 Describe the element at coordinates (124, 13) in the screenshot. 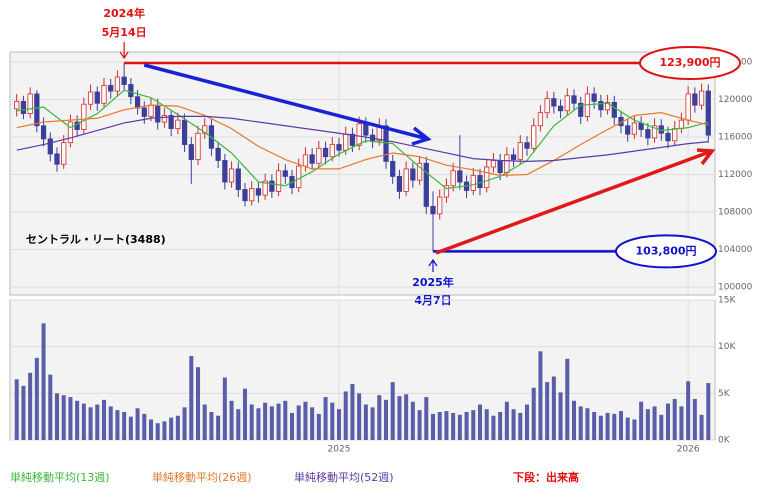

I see `date-label: 2024年` at that location.